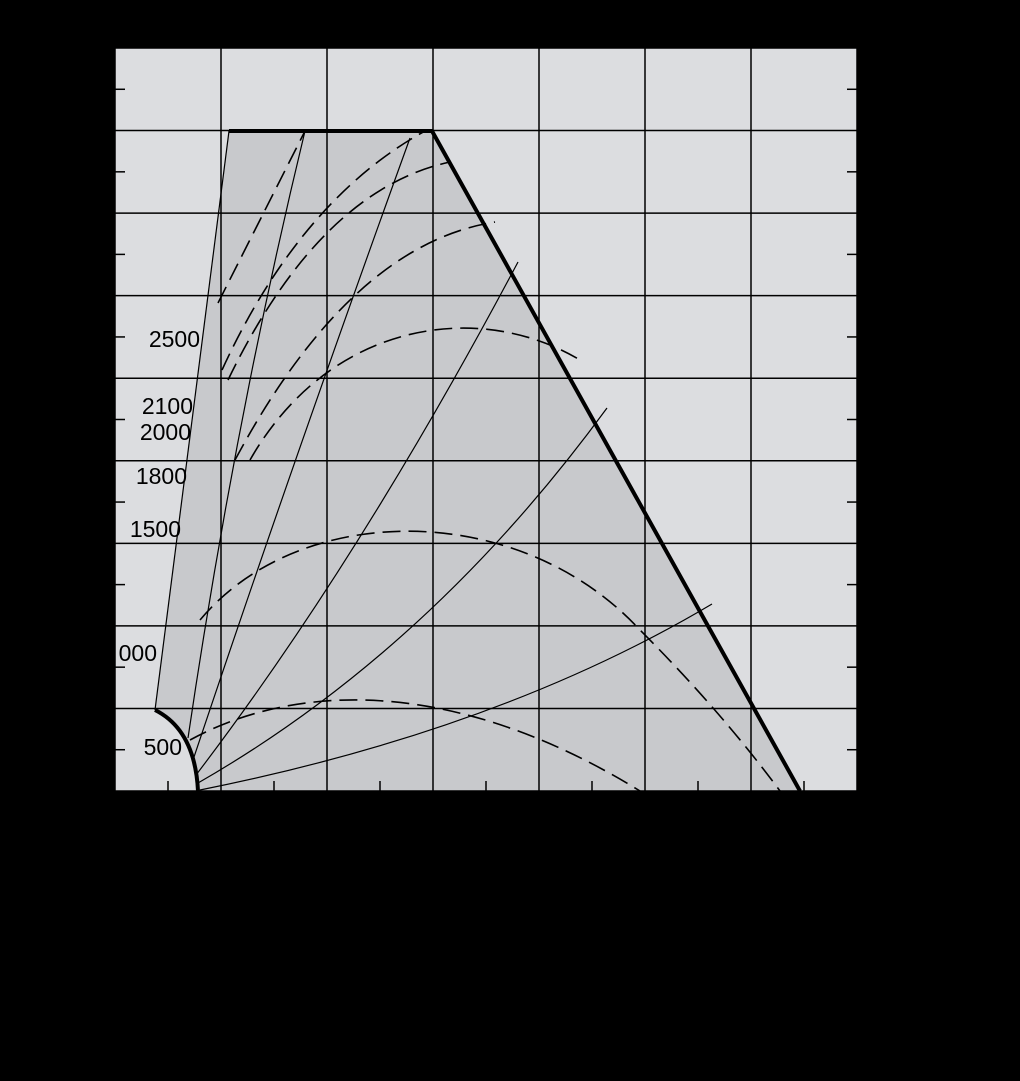  I want to click on speed-label: 2000, so click(165, 432).